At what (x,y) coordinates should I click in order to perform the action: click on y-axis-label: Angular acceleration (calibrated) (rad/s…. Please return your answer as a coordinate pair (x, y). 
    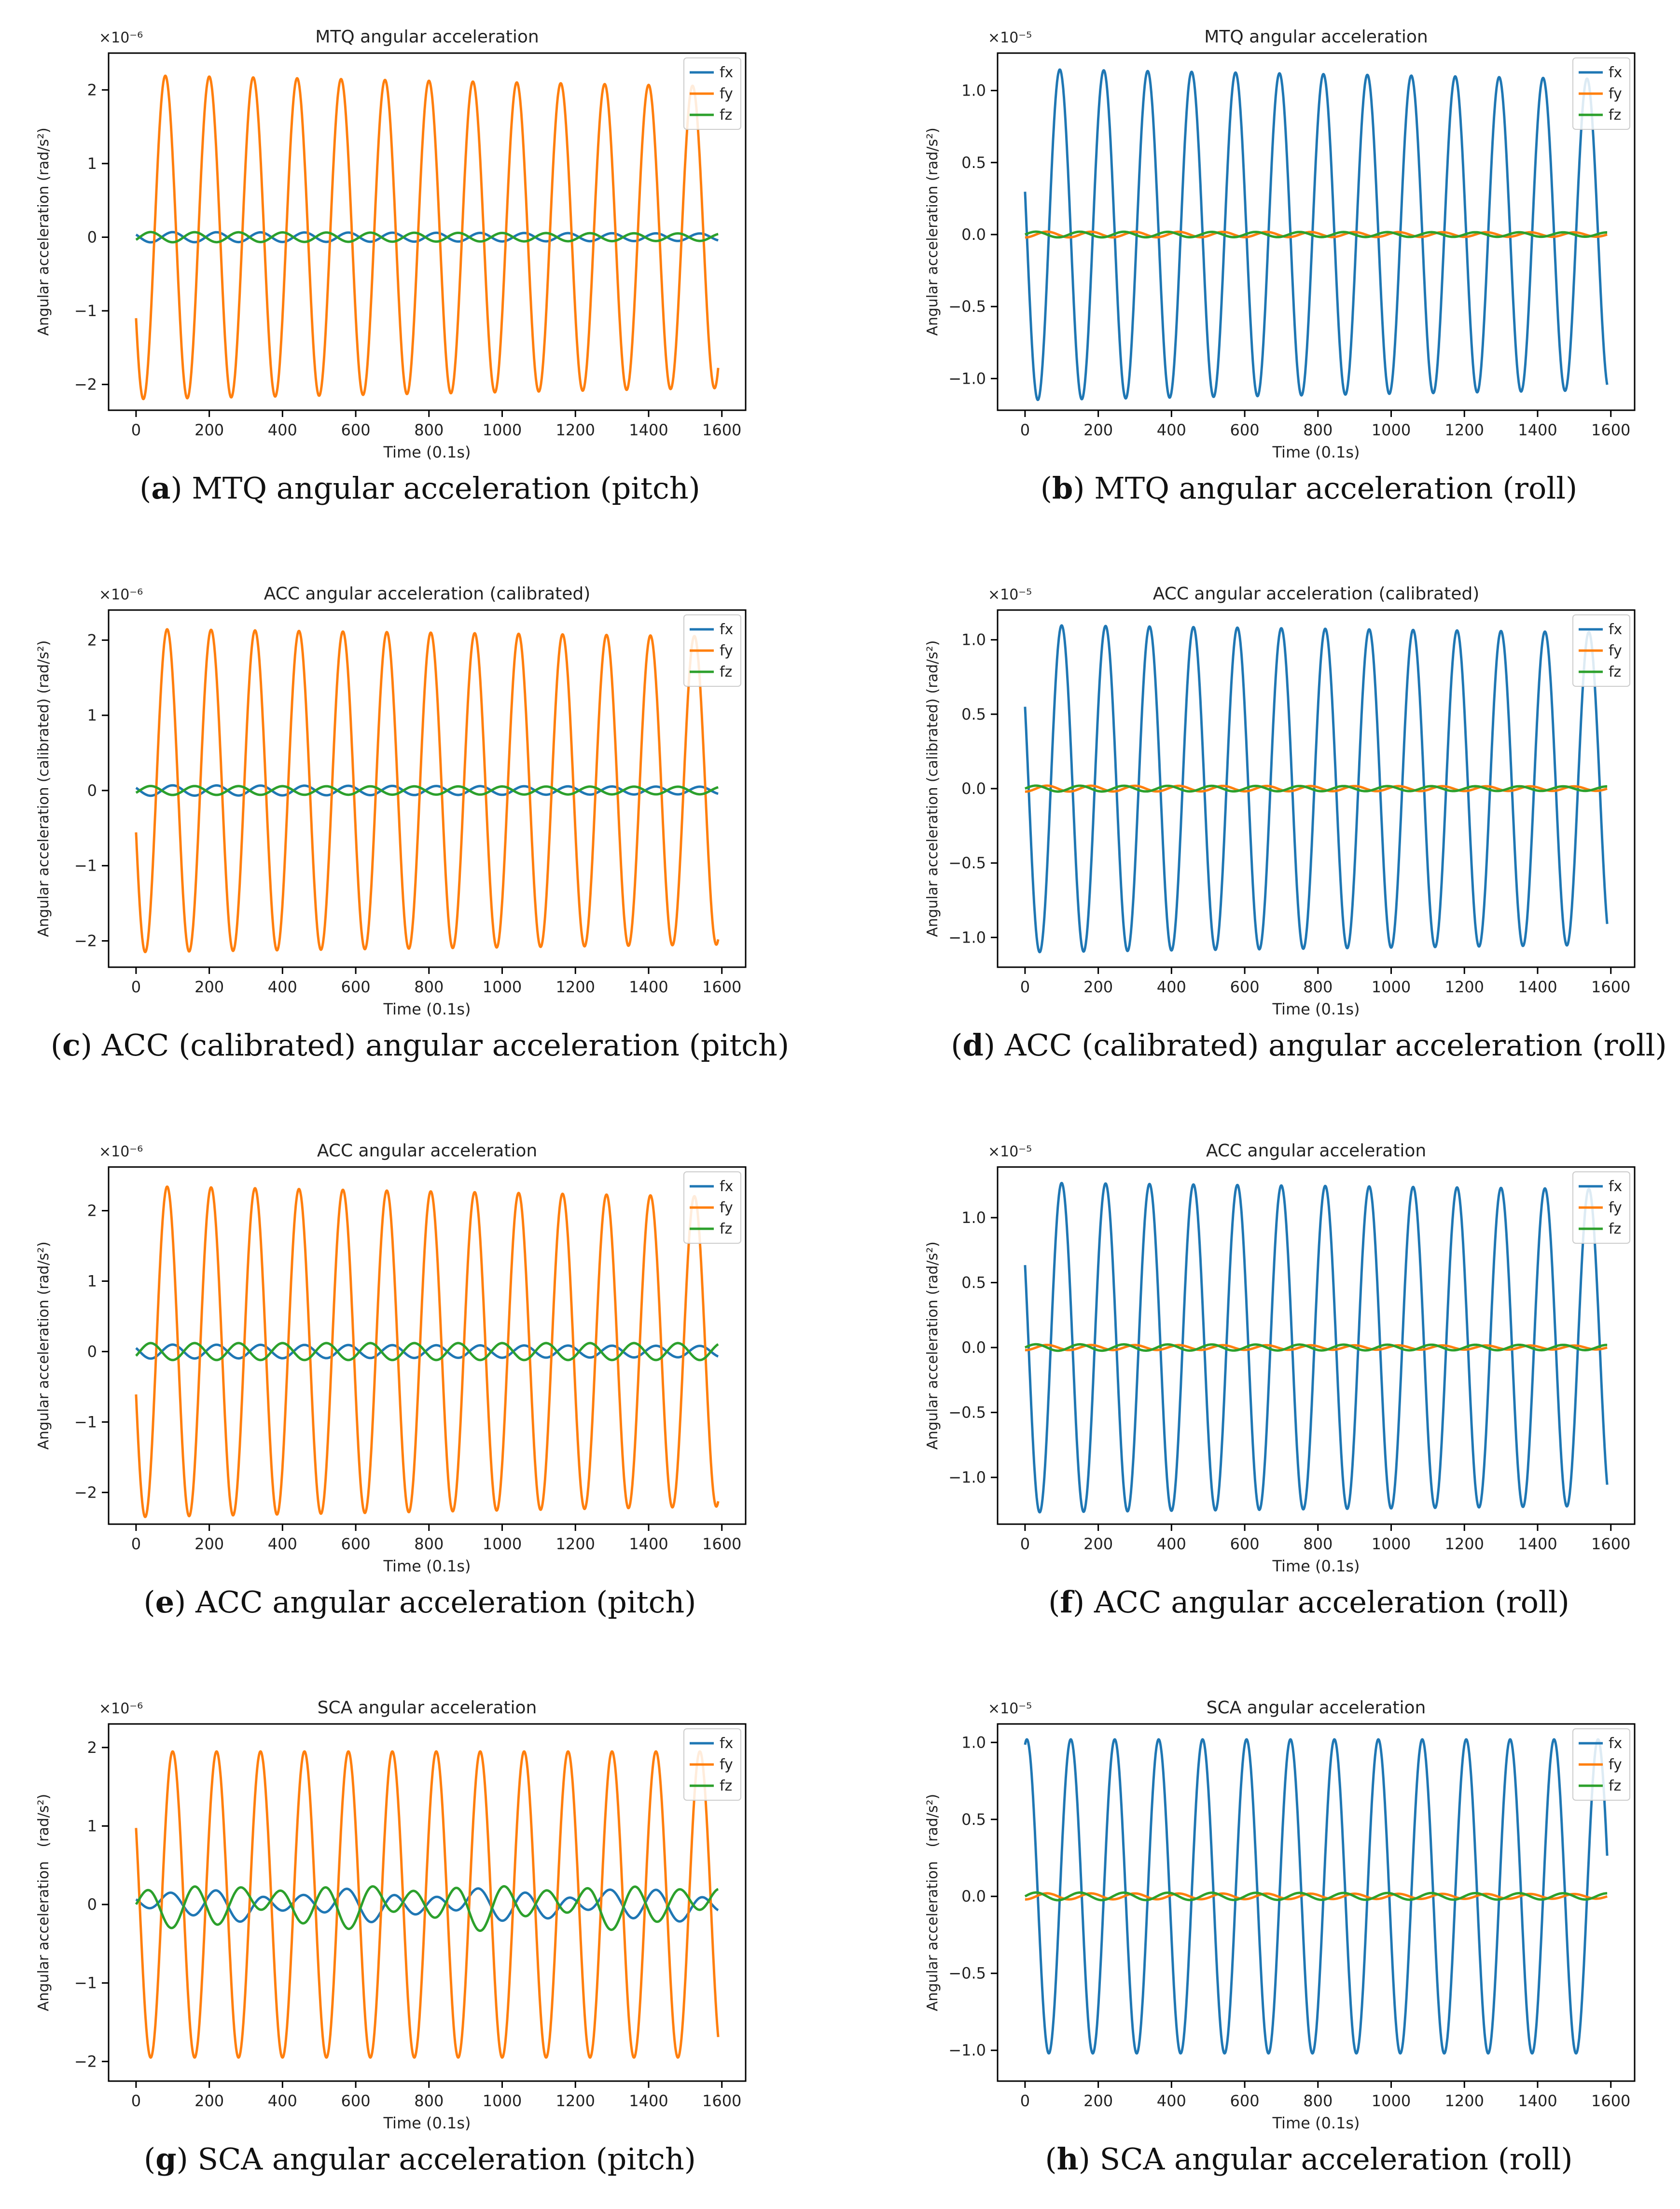
    Looking at the image, I should click on (43, 789).